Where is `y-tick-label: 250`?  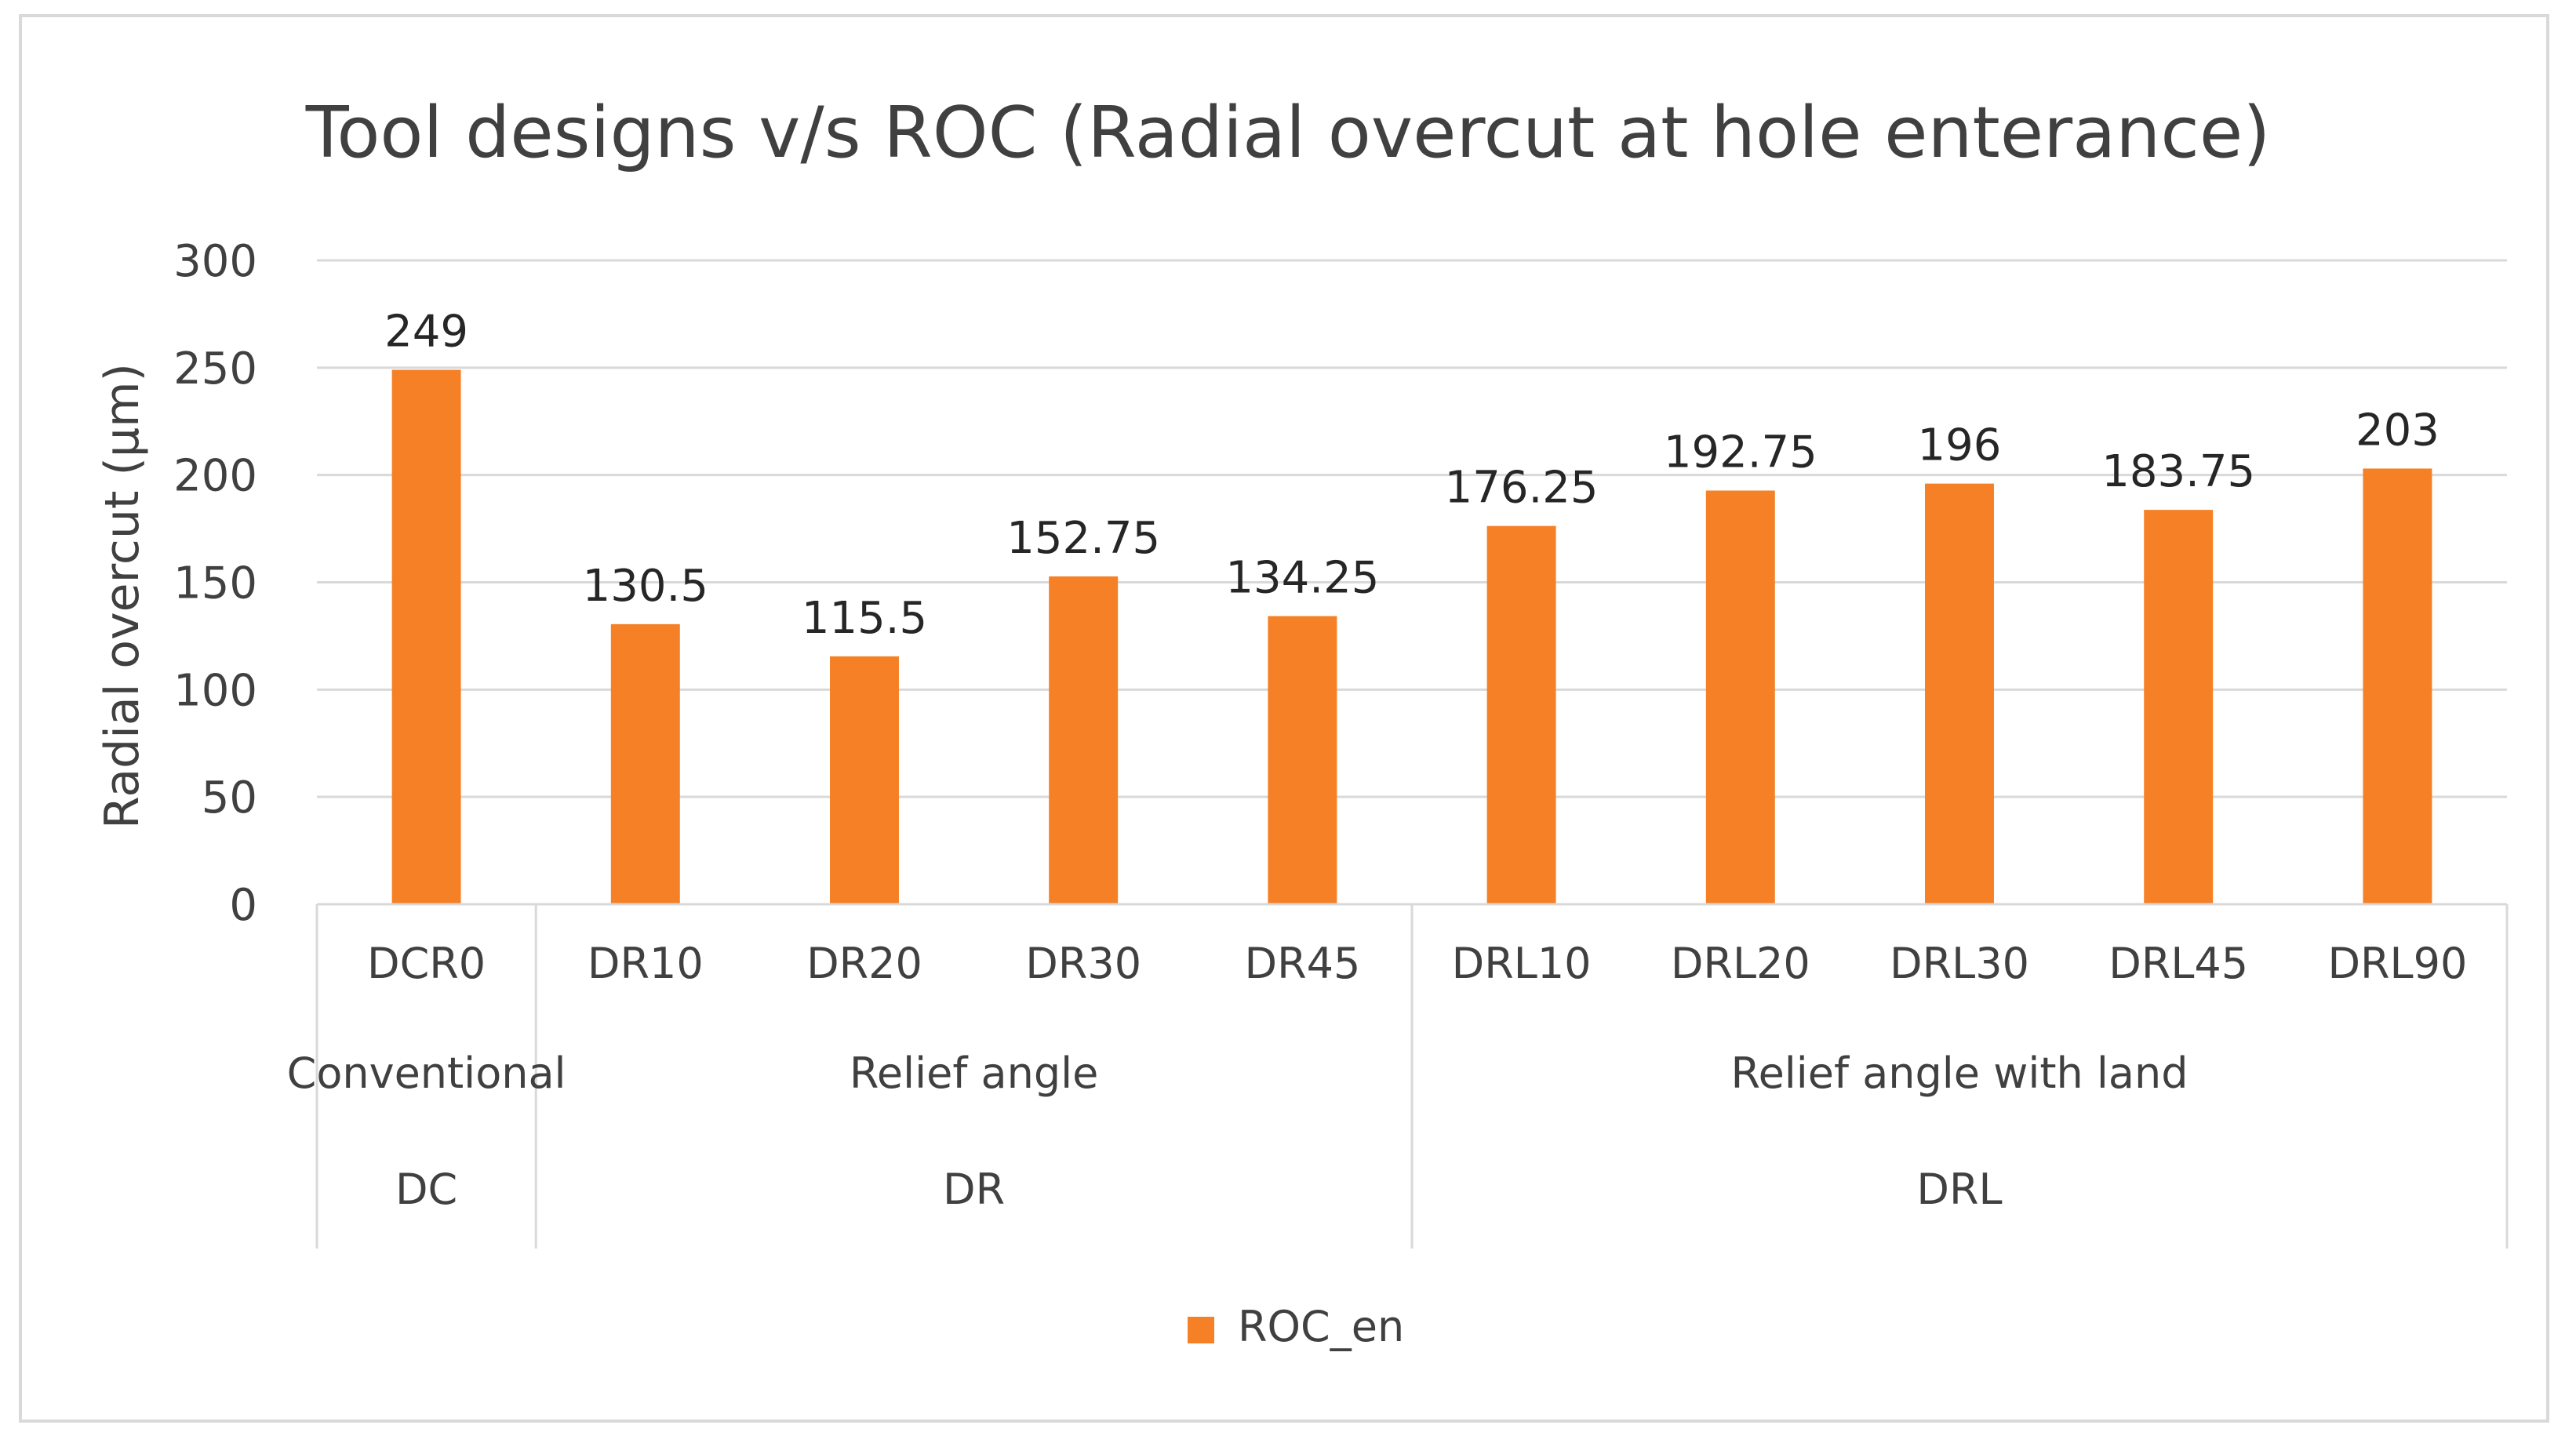
y-tick-label: 250 is located at coordinates (215, 369).